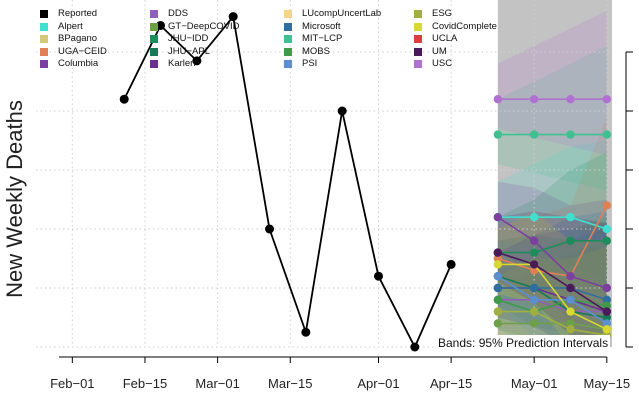 This screenshot has height=398, width=639. What do you see at coordinates (332, 39) in the screenshot?
I see `legend-item: MIT−LCP` at bounding box center [332, 39].